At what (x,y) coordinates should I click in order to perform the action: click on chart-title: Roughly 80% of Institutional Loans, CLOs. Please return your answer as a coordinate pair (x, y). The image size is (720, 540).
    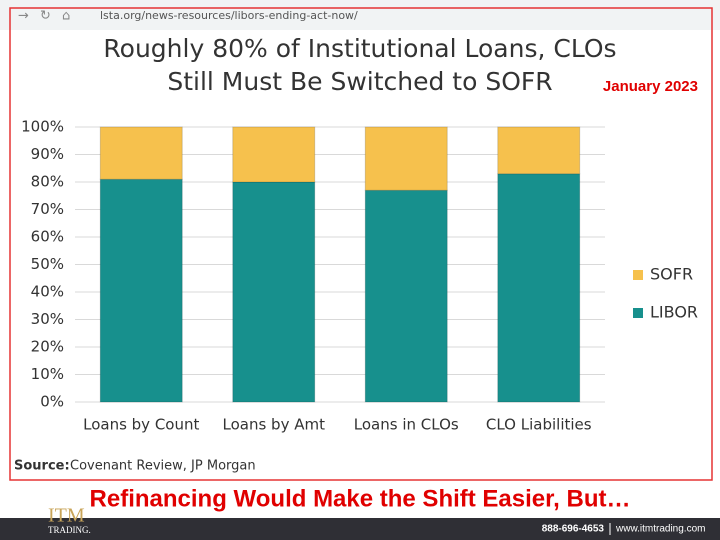
    Looking at the image, I should click on (359, 48).